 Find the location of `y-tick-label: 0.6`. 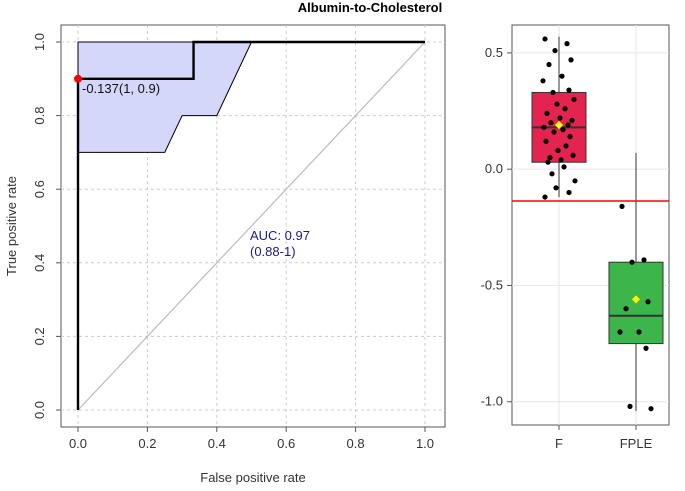

y-tick-label: 0.6 is located at coordinates (39, 189).